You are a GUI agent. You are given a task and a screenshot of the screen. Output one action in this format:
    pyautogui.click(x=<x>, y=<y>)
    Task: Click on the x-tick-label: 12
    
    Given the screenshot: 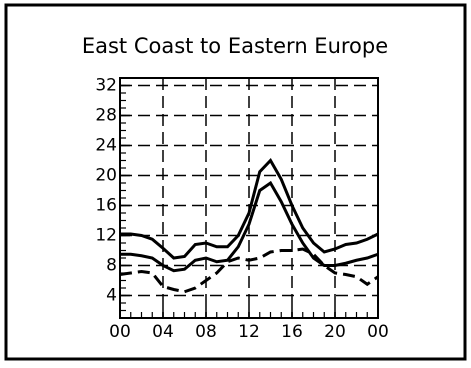 What is the action you would take?
    pyautogui.click(x=249, y=332)
    